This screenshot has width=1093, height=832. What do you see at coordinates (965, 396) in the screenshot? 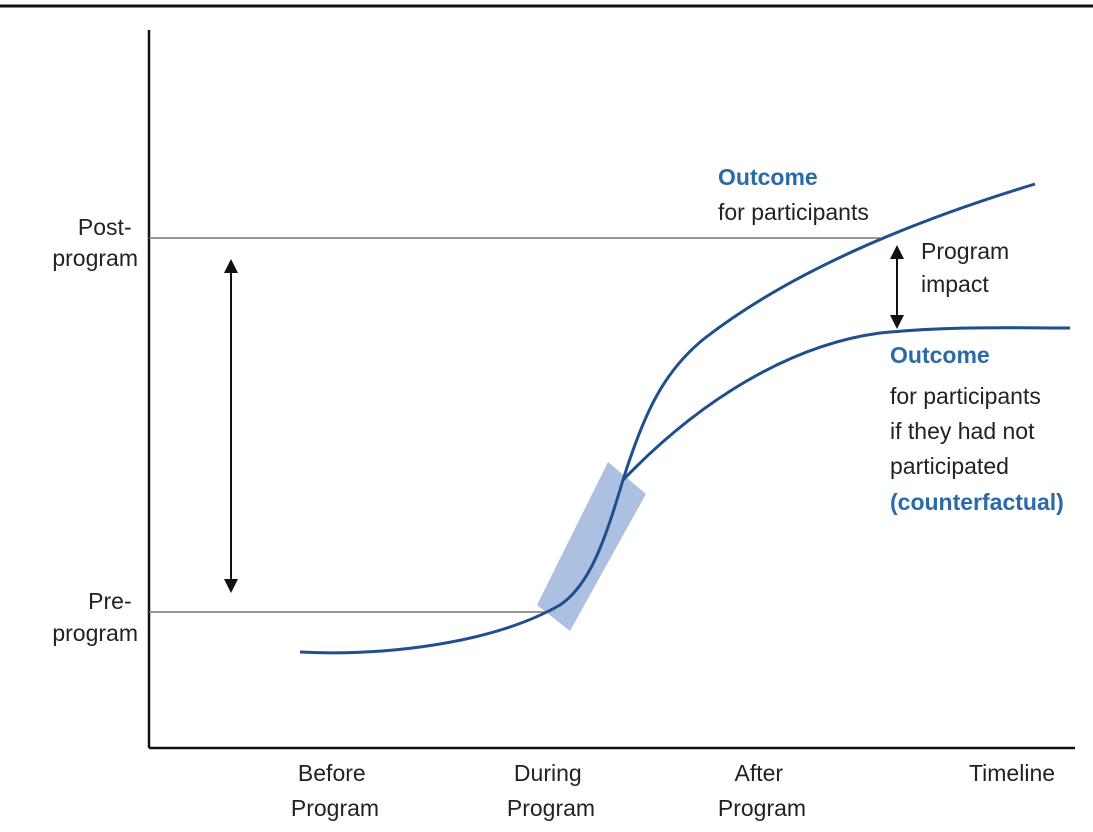
I see `counterfactual-outcome-line1: for participants` at bounding box center [965, 396].